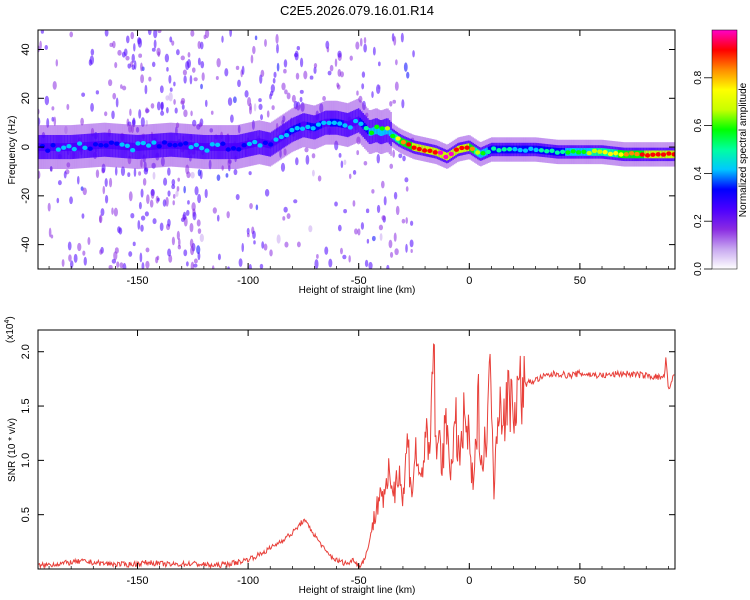 This screenshot has height=600, width=750. Describe the element at coordinates (698, 269) in the screenshot. I see `colorbar-tick-label: 0.0` at that location.